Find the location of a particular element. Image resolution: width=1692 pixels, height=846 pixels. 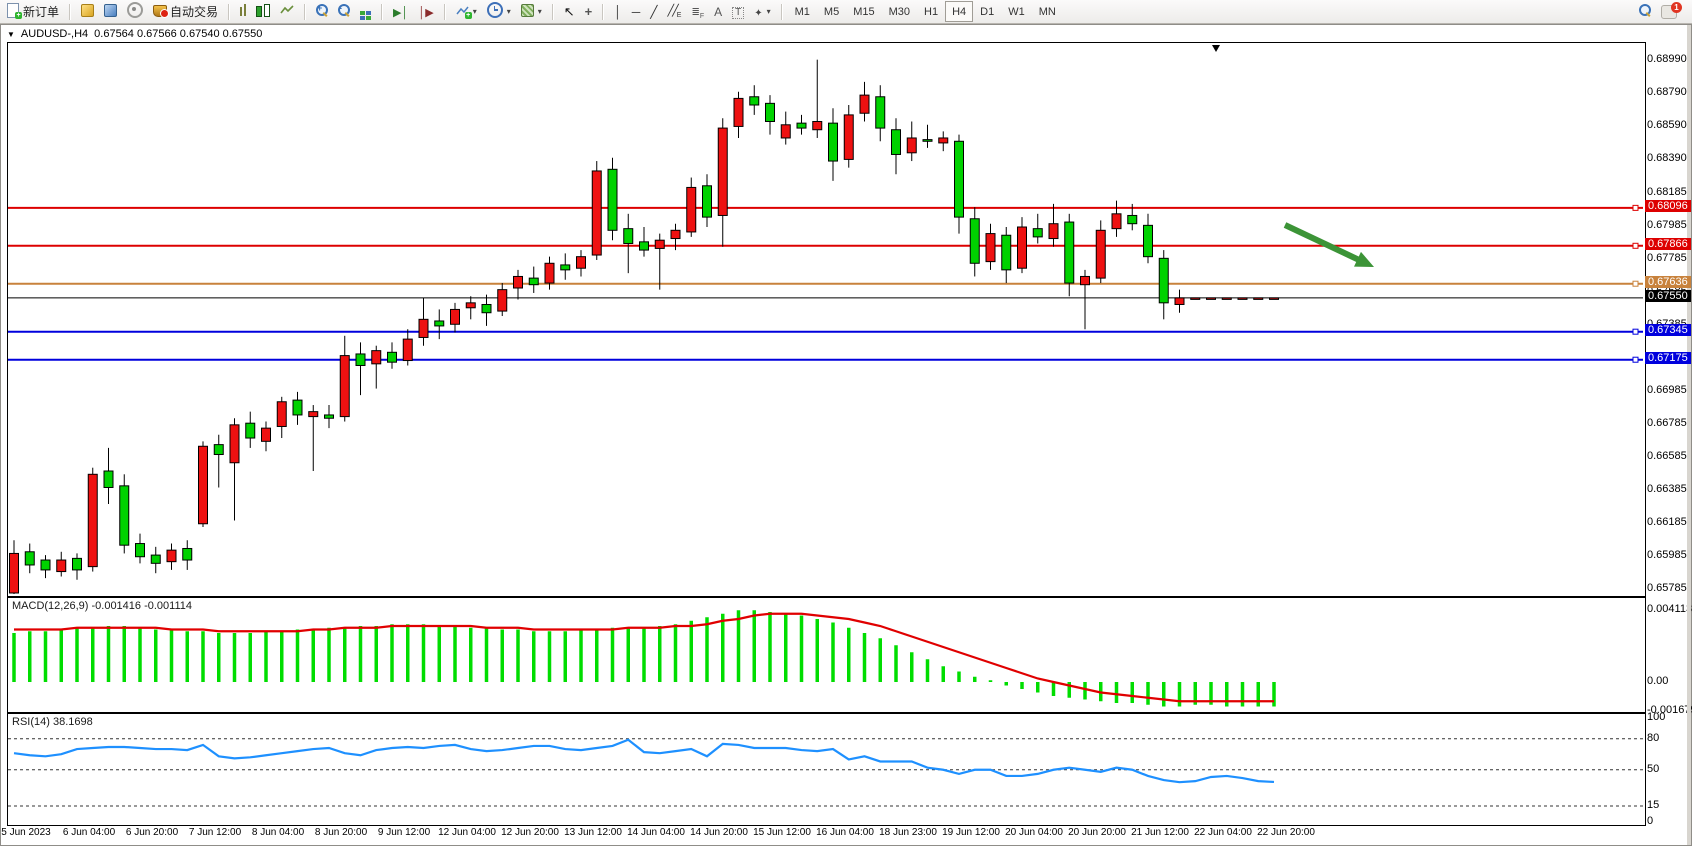

candle-chart-button is located at coordinates (263, 11).